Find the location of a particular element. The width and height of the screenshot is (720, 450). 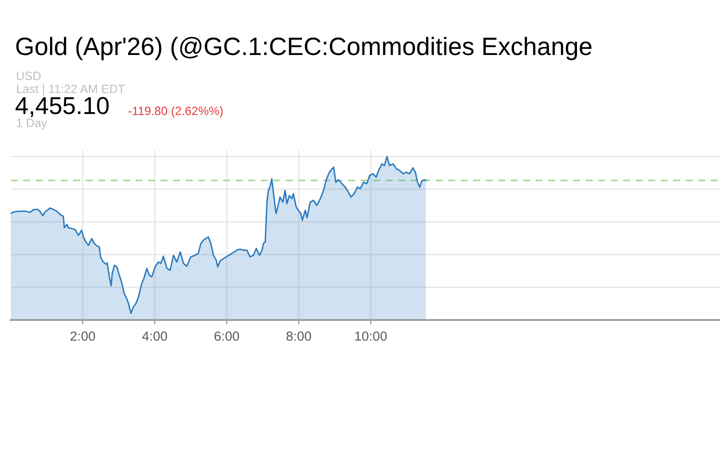

x-tick-label: 6:00 is located at coordinates (227, 336).